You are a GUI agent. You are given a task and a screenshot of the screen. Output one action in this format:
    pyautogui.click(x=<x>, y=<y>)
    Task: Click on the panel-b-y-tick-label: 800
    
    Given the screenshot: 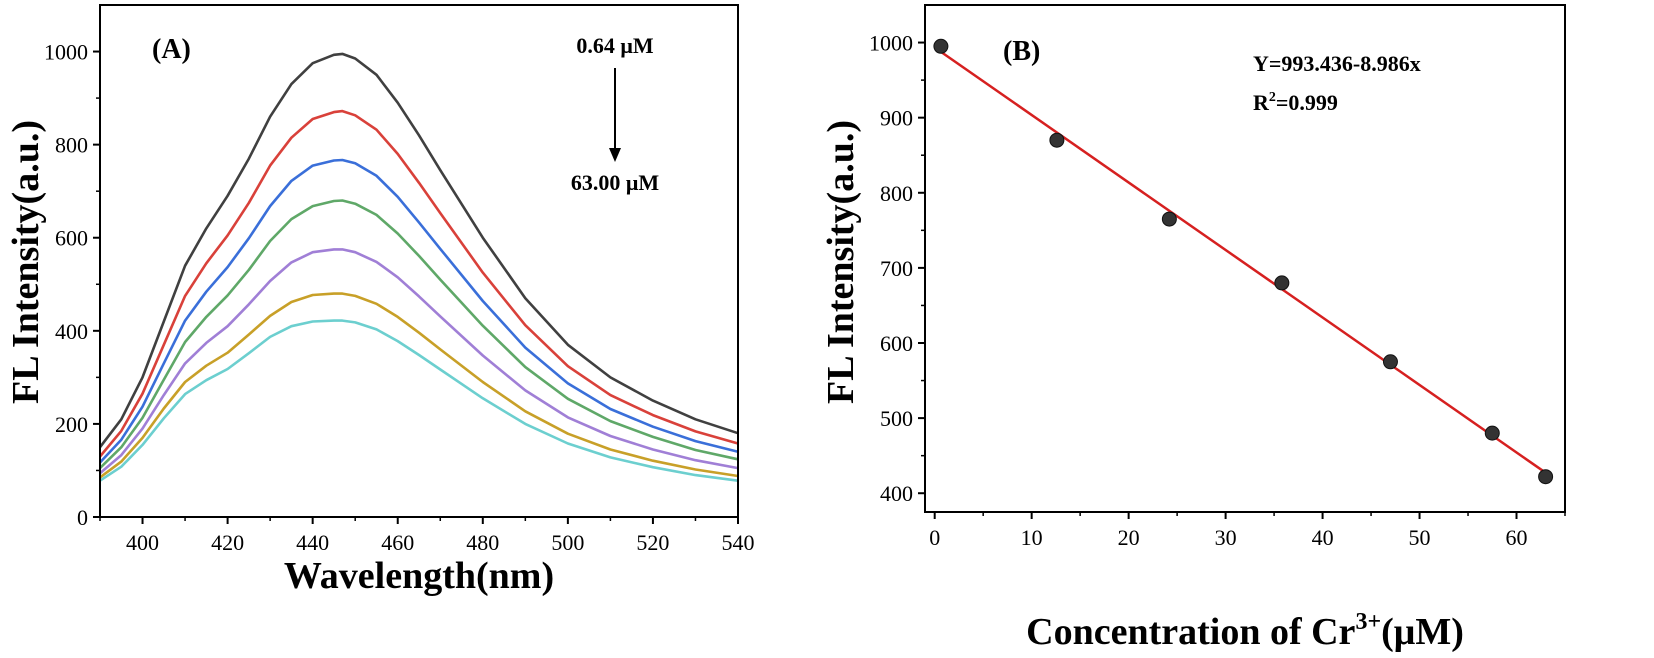 What is the action you would take?
    pyautogui.click(x=896, y=193)
    